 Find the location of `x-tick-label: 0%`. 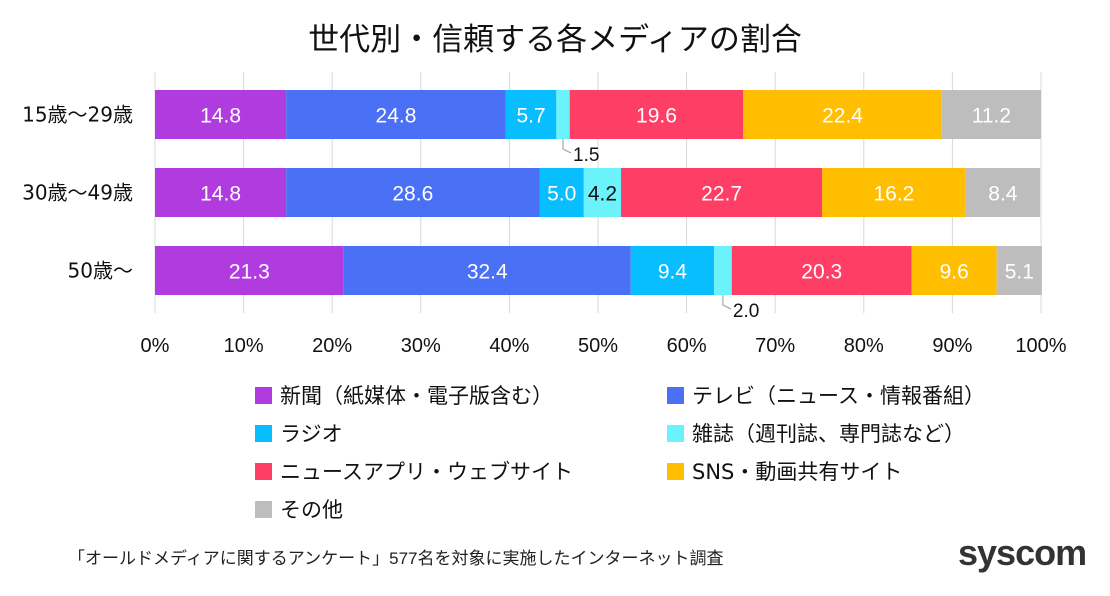

x-tick-label: 0% is located at coordinates (155, 346).